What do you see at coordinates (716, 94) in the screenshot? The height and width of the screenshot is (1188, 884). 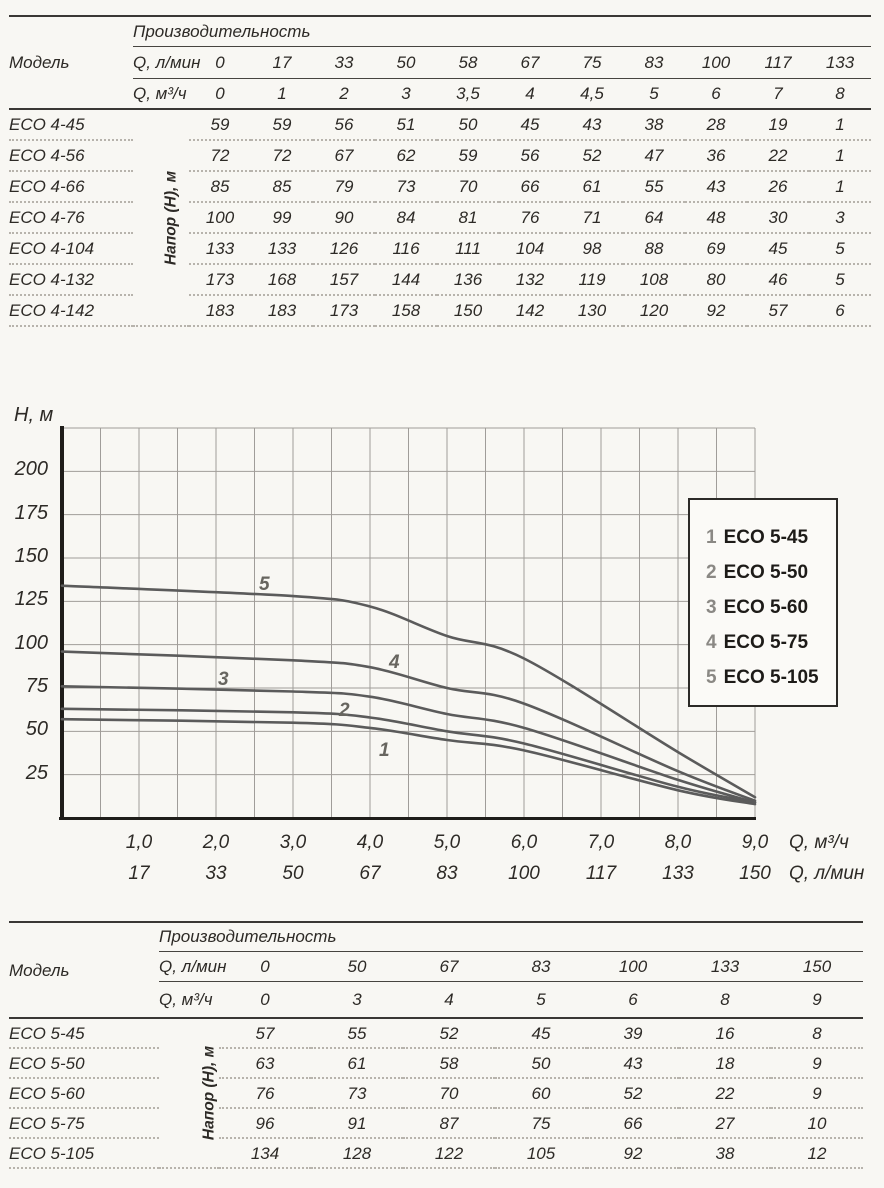 I see `q-m3h-value: 6` at bounding box center [716, 94].